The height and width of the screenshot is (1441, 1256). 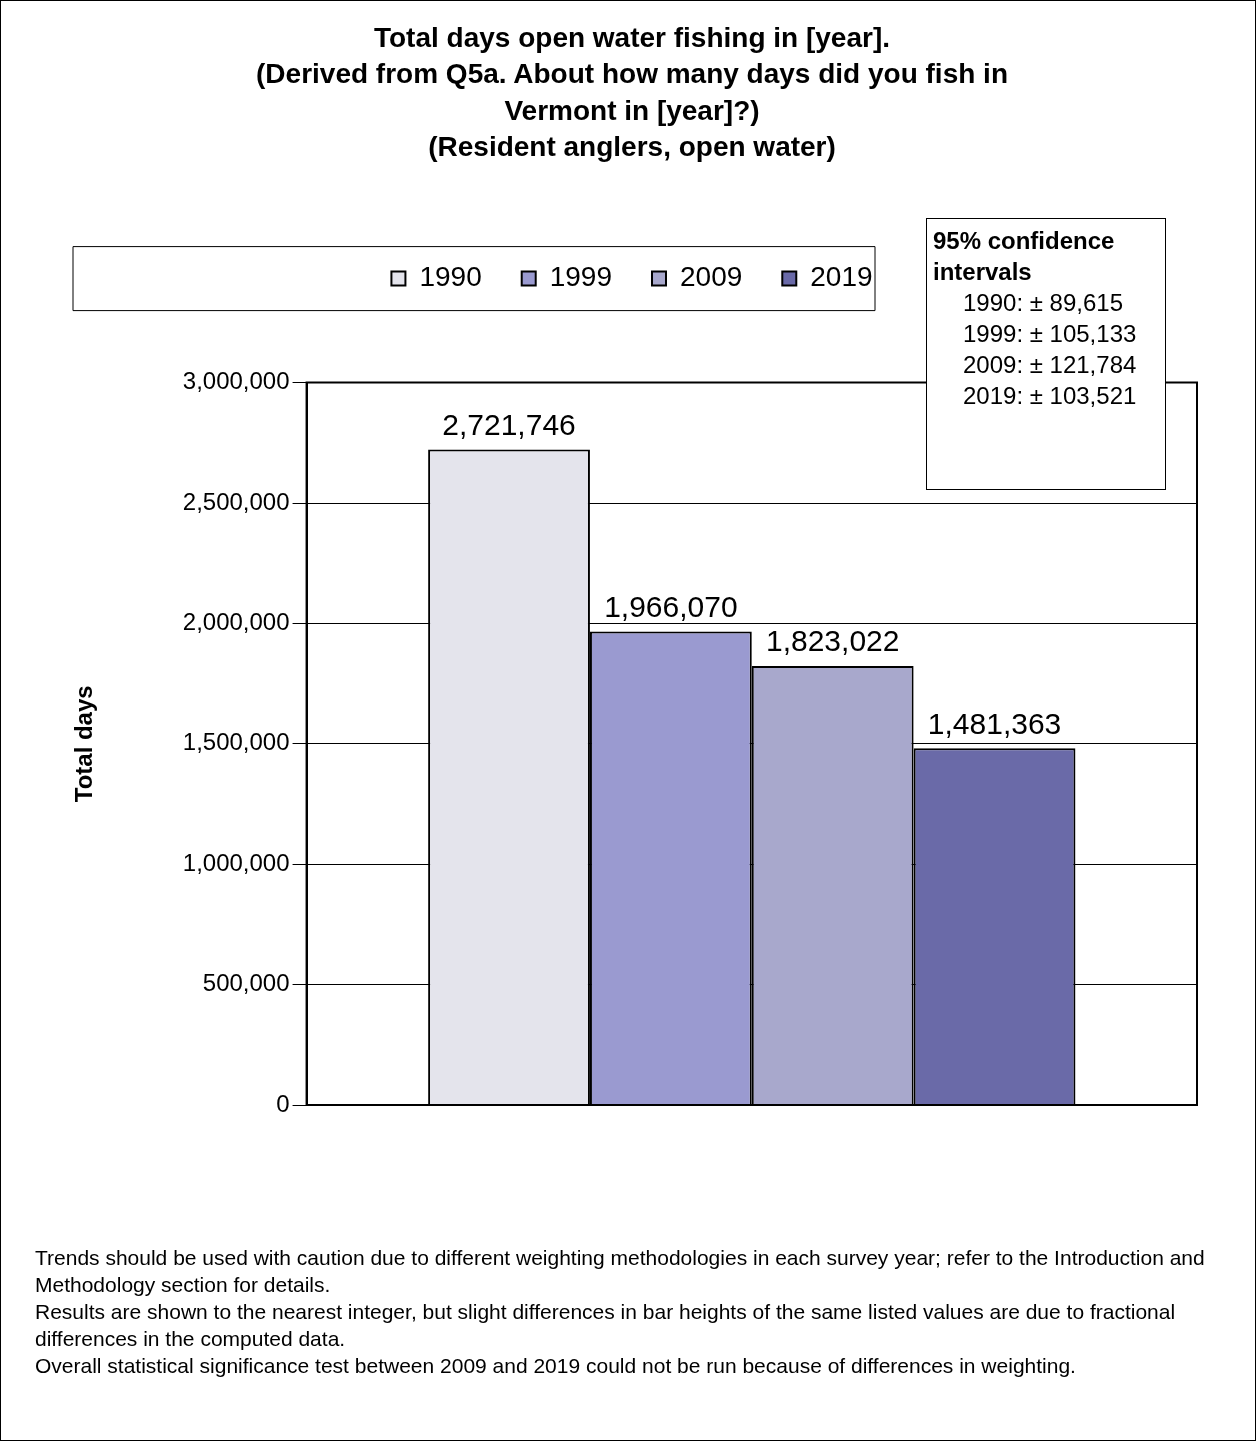 What do you see at coordinates (841, 277) in the screenshot?
I see `legend-label: 2019` at bounding box center [841, 277].